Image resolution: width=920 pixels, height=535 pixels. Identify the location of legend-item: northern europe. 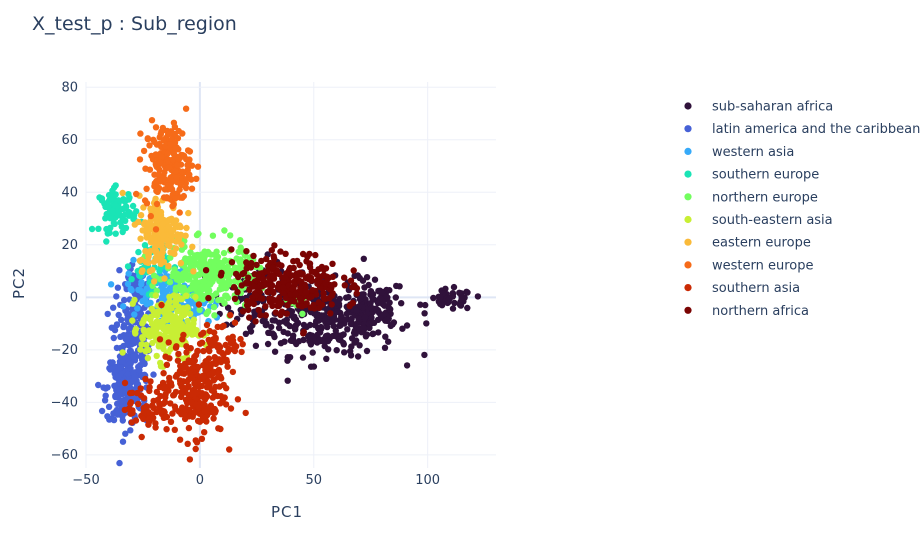
(751, 197).